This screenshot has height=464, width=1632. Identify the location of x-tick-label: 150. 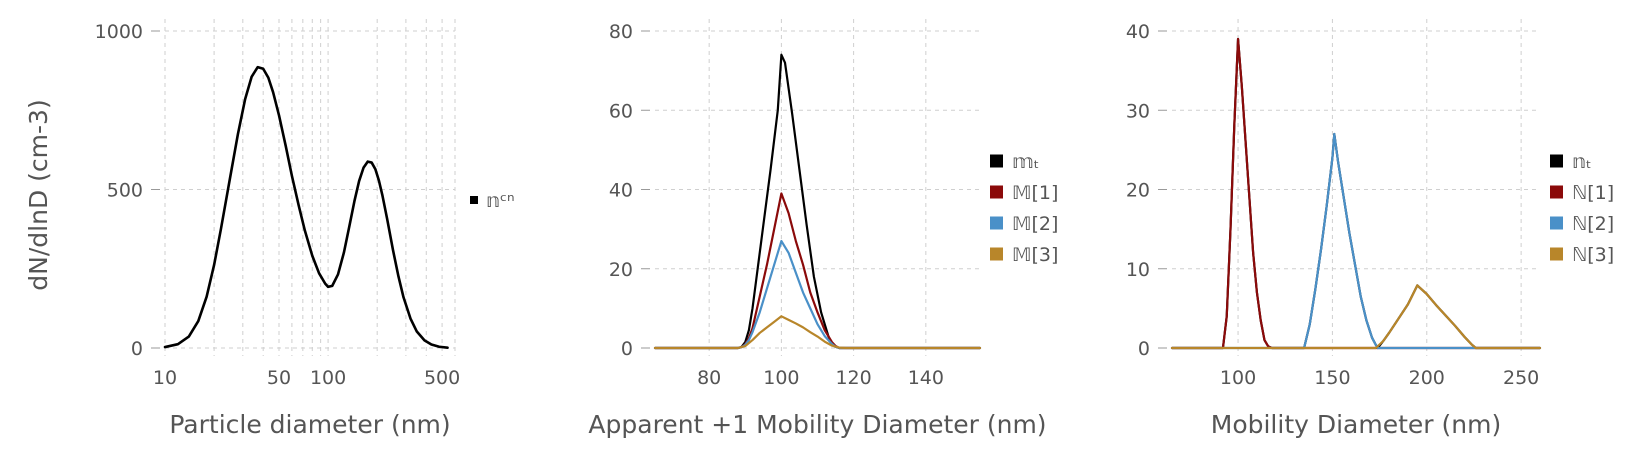
(1332, 378).